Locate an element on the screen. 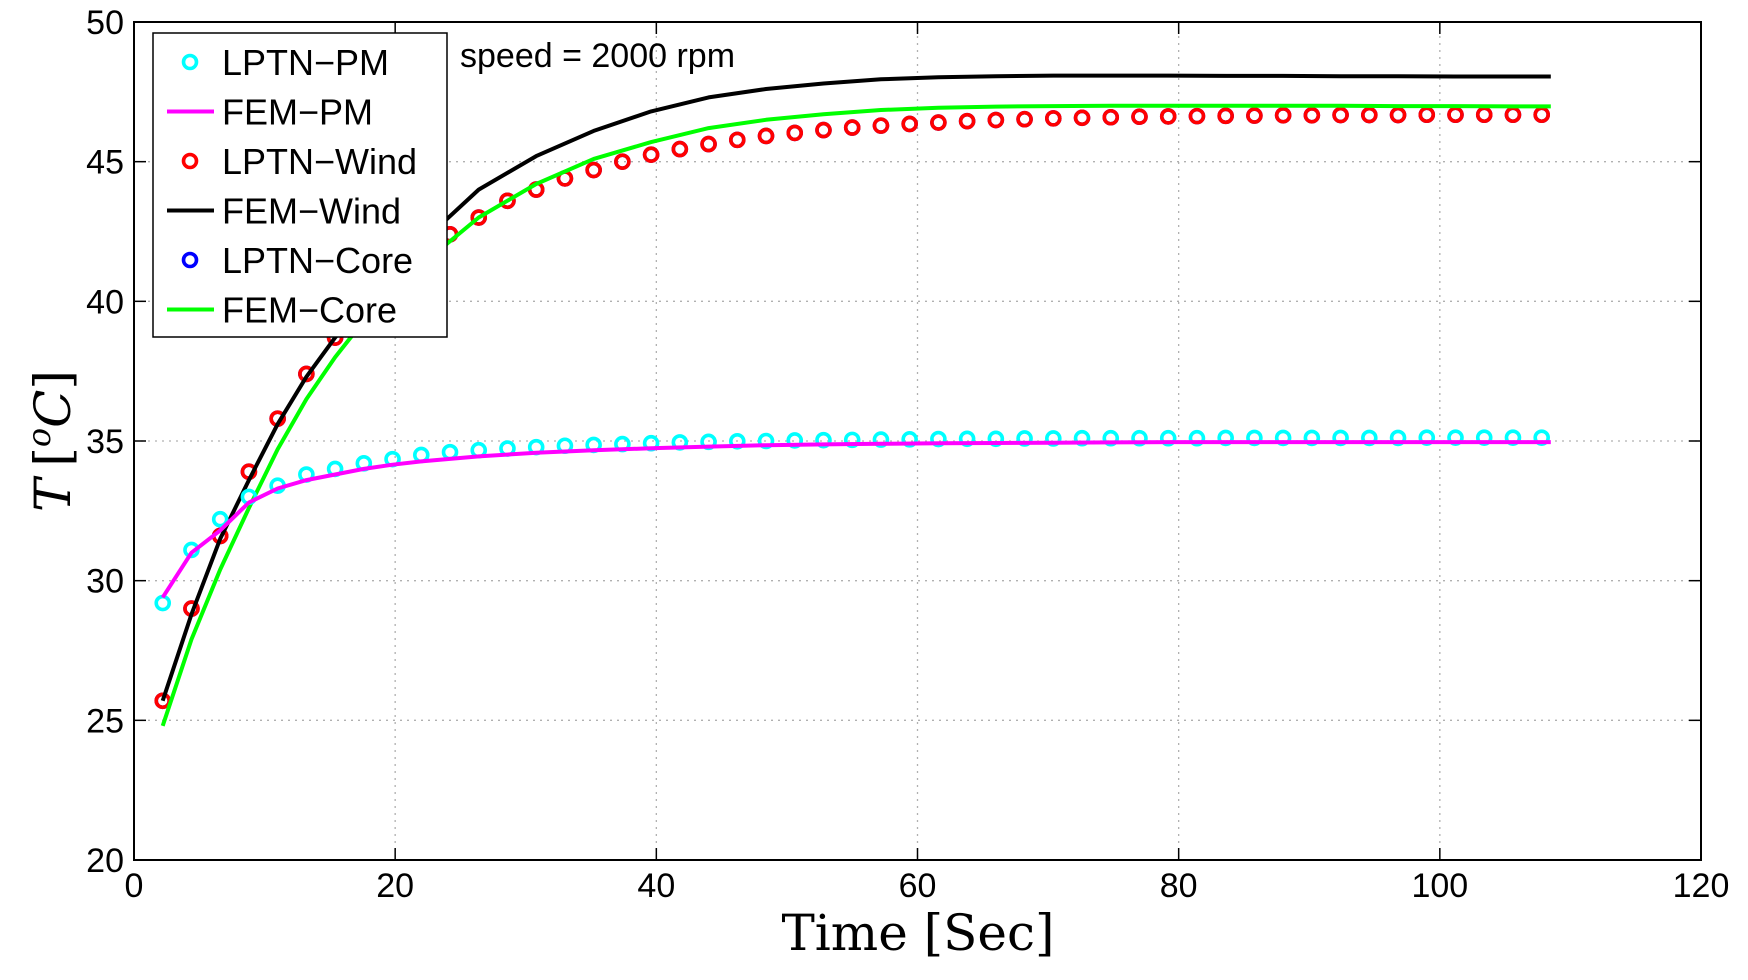 The width and height of the screenshot is (1748, 980). legend-fem-pm-label: FEM−PM is located at coordinates (297, 112).